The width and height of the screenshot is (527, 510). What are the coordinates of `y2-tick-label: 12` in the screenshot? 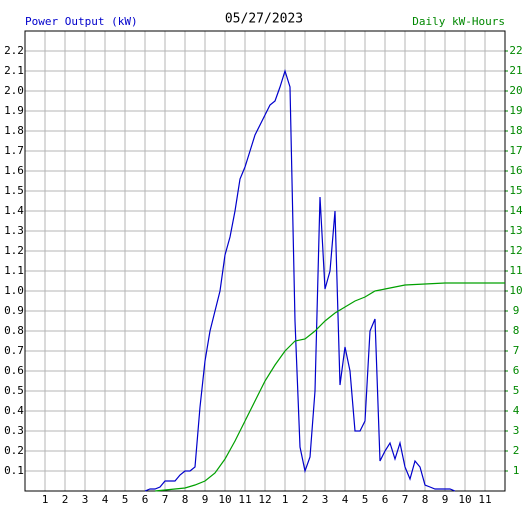 It's located at (515, 250).